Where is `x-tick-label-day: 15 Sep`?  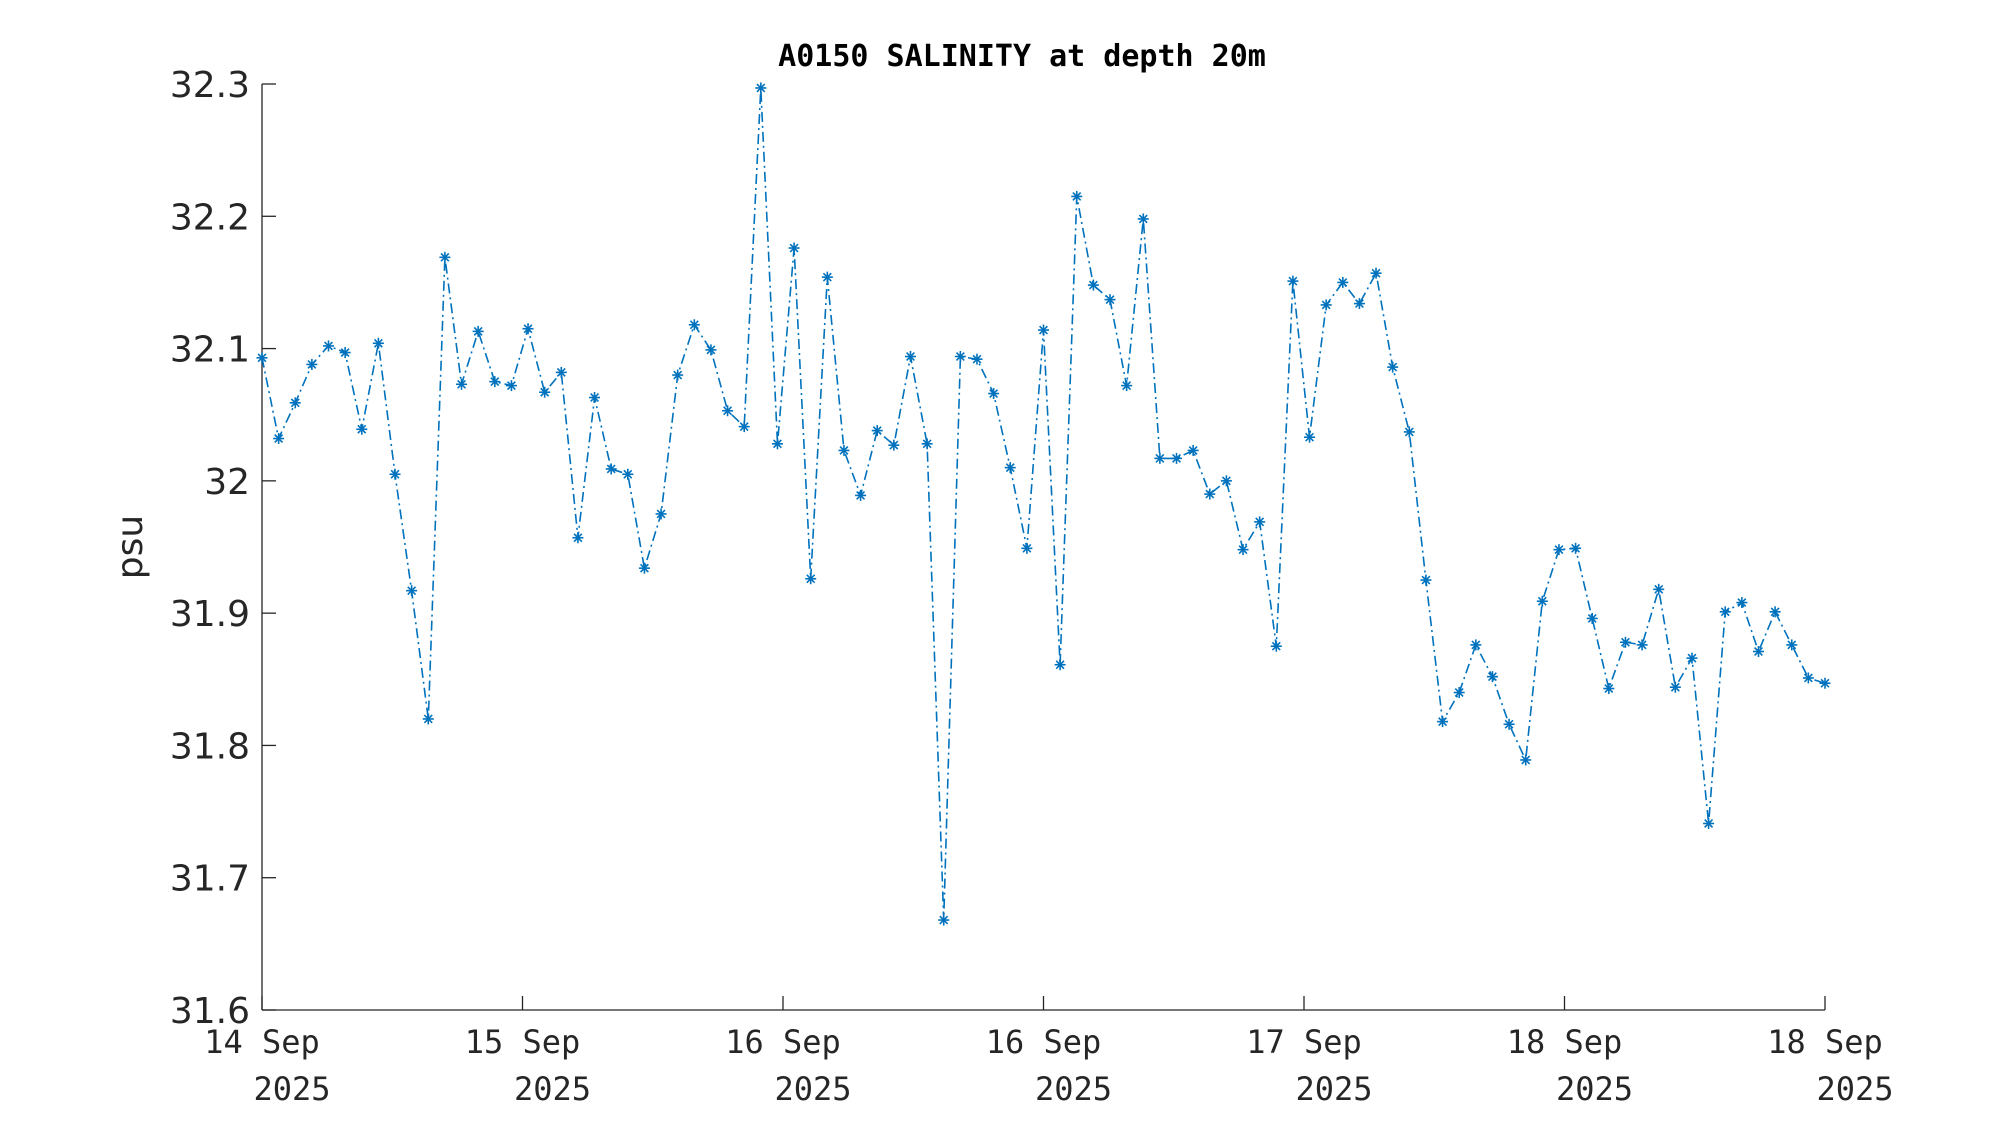
x-tick-label-day: 15 Sep is located at coordinates (523, 1042).